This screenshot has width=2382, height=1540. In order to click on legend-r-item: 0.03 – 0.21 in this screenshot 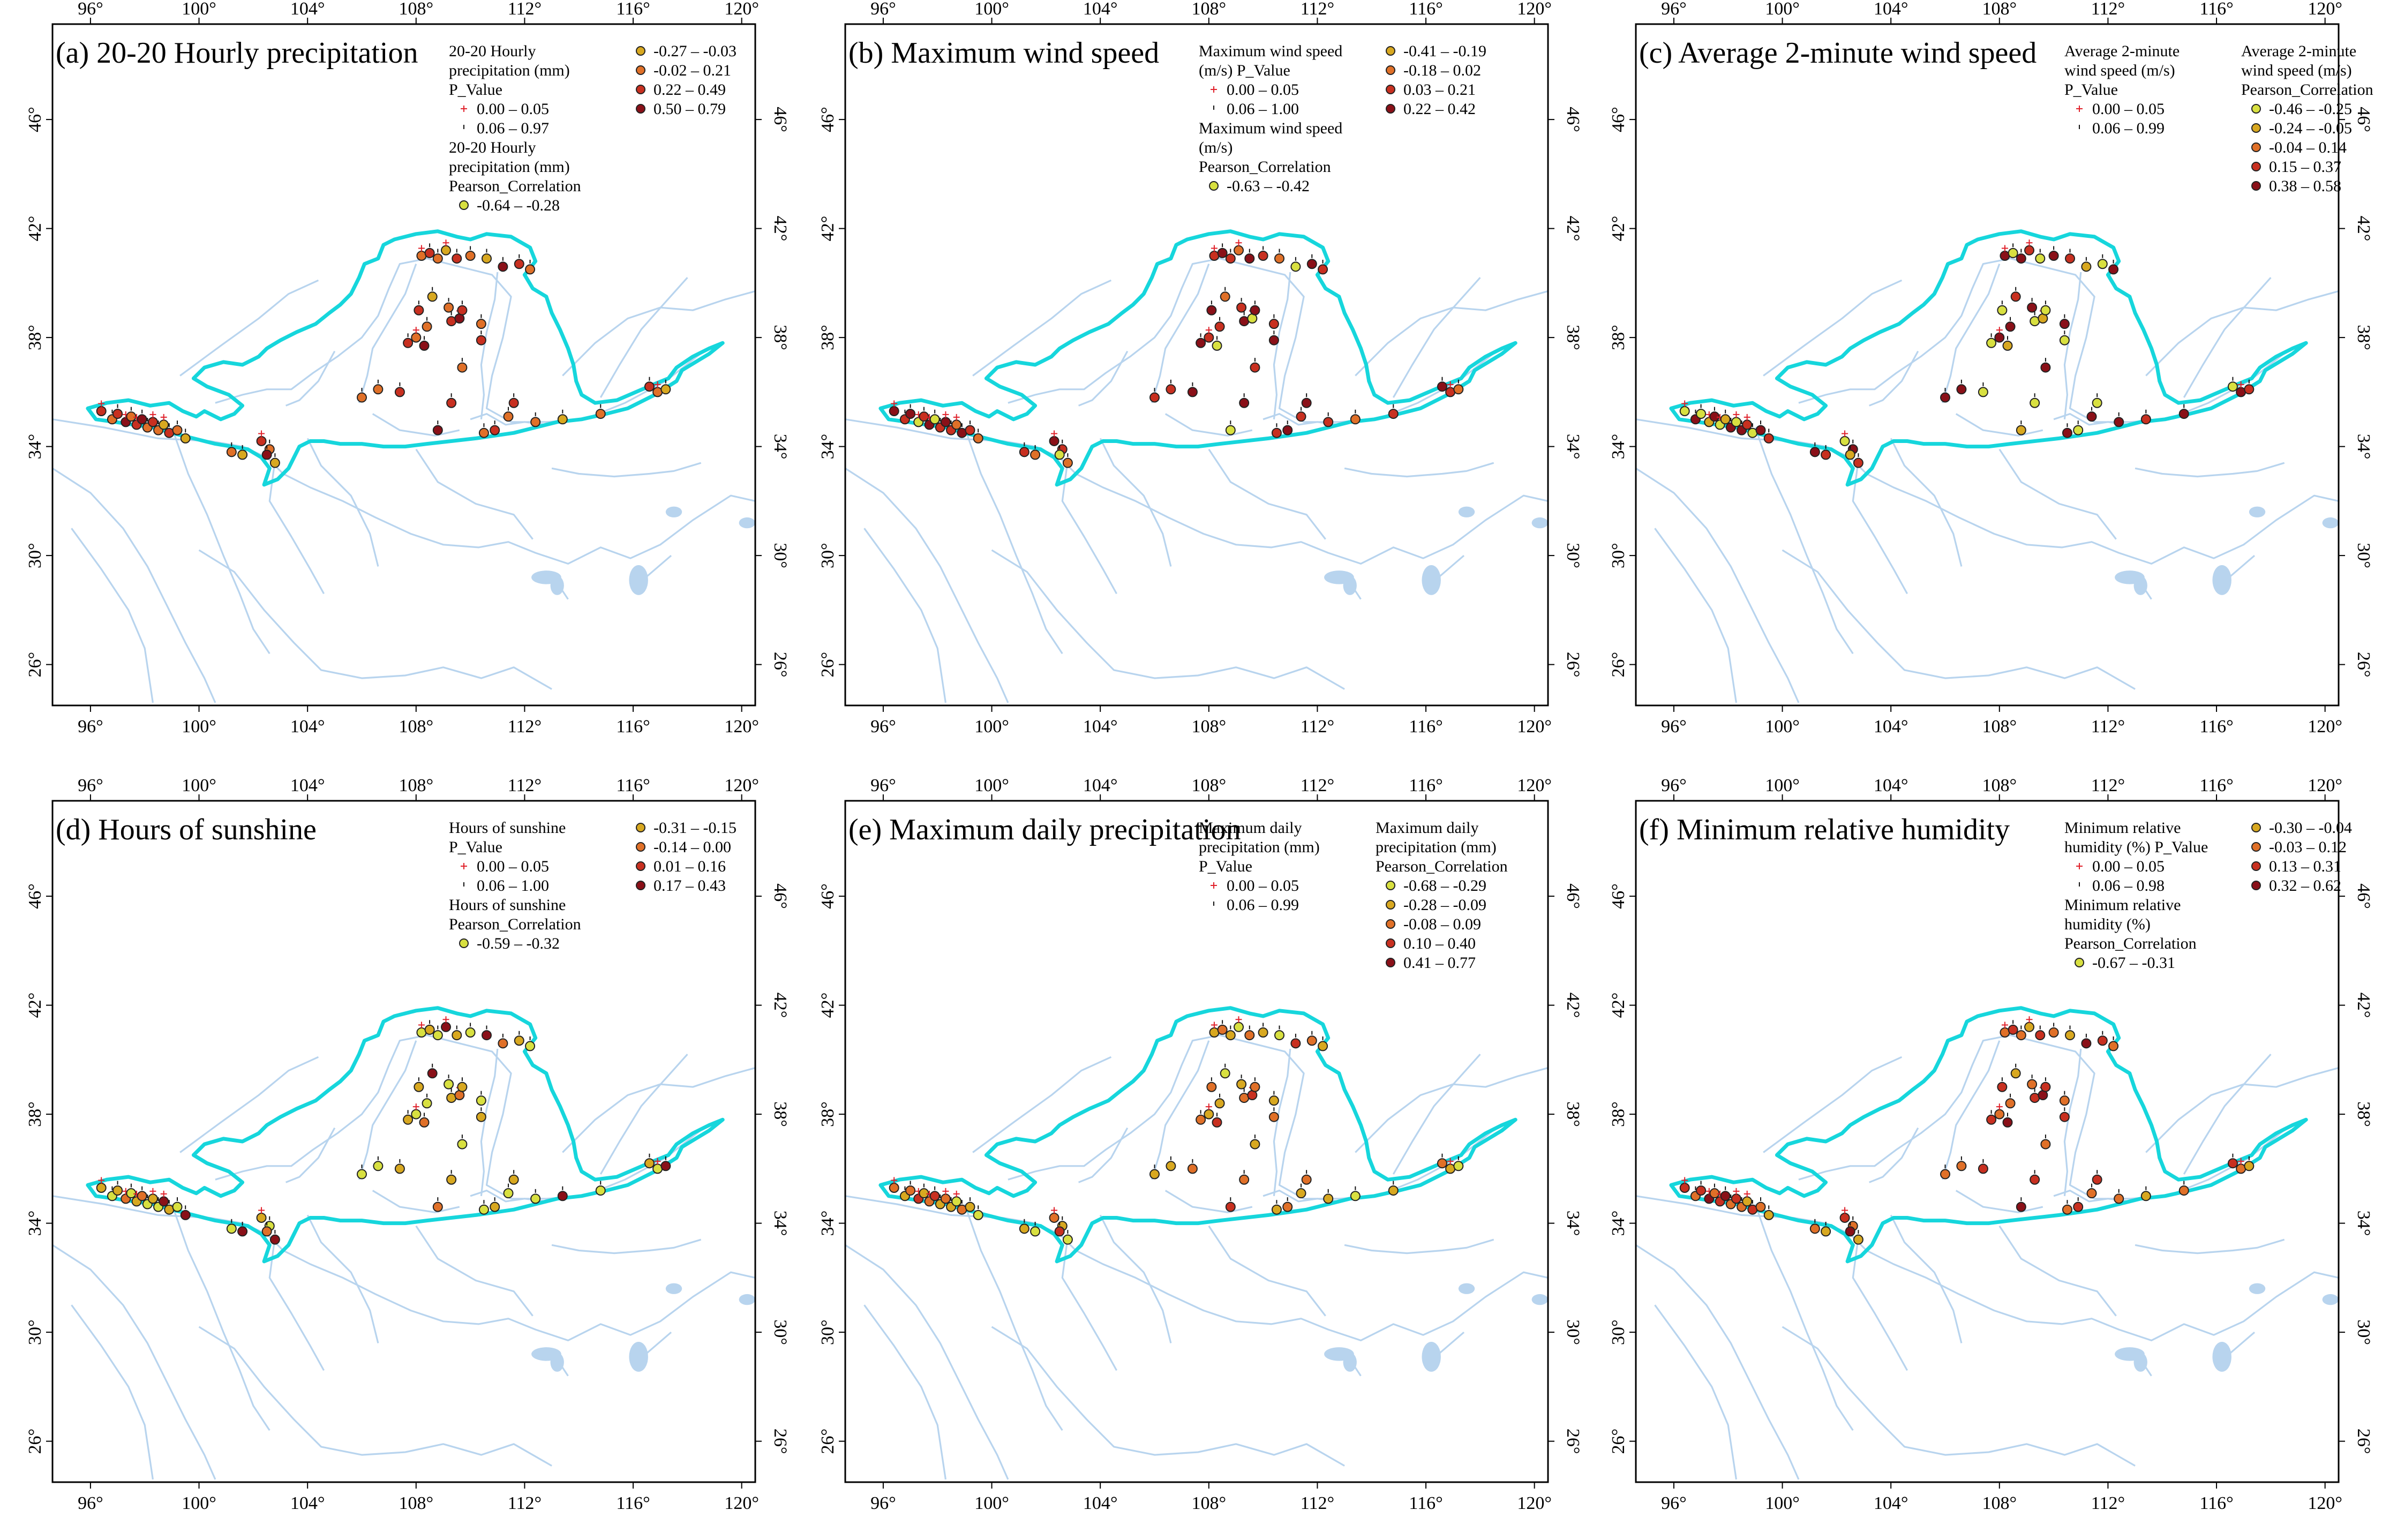, I will do `click(1439, 90)`.